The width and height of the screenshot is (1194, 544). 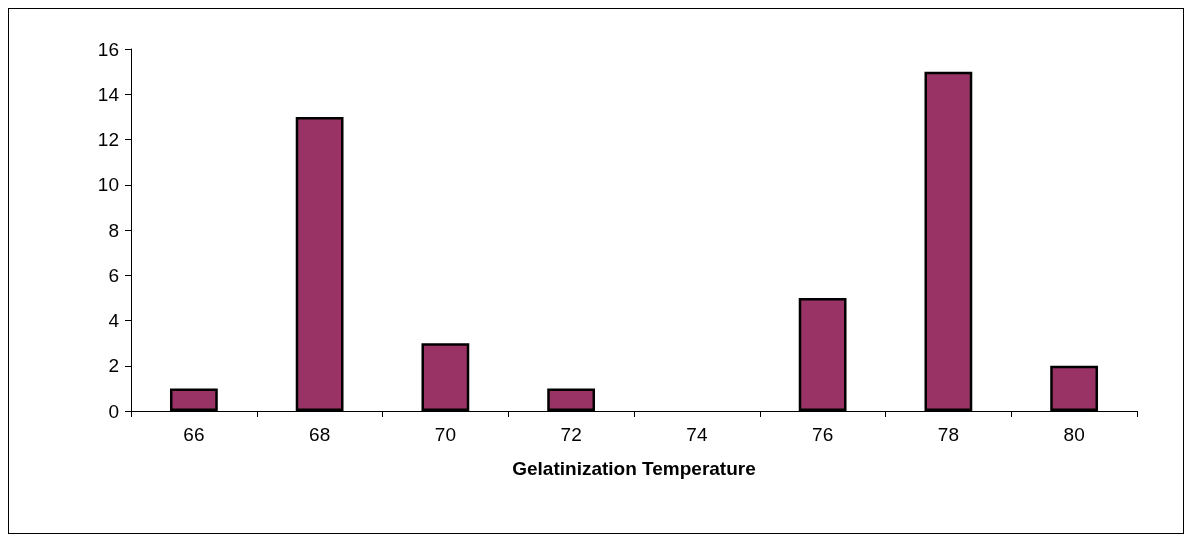 I want to click on x-tick-label: 66, so click(x=194, y=434).